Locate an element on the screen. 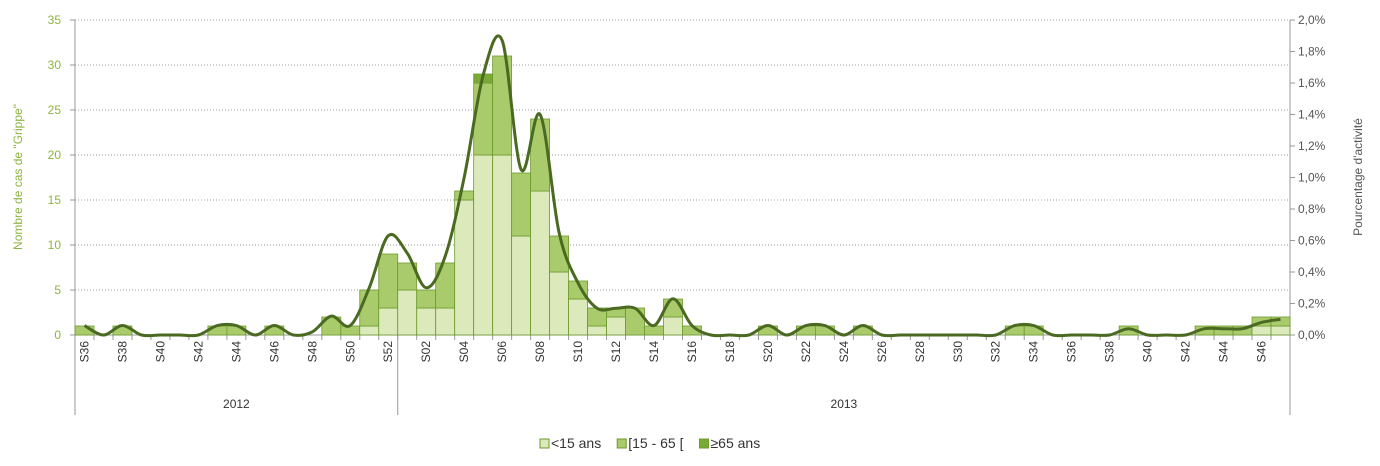  y2-tick-label: 1,4% is located at coordinates (1312, 115).